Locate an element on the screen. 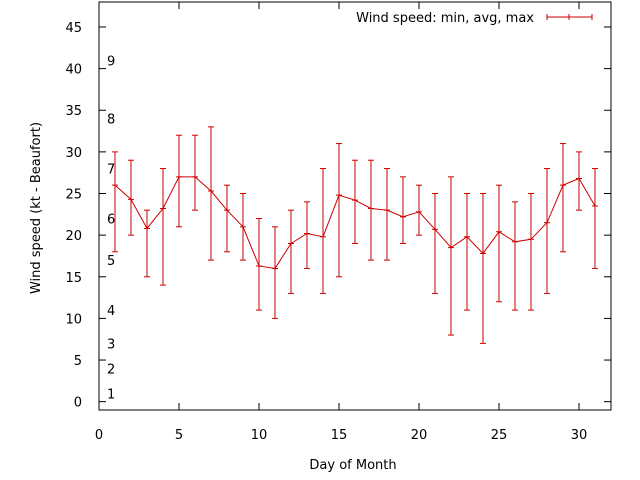 The height and width of the screenshot is (480, 640). beaufort-scale: 1 2 3 4 5 6 7 8 9 is located at coordinates (111, 228).